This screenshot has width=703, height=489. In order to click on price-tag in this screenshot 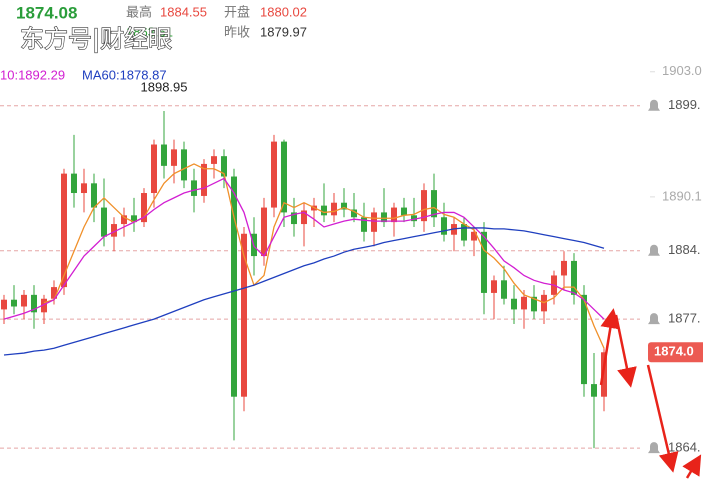, I will do `click(675, 352)`.